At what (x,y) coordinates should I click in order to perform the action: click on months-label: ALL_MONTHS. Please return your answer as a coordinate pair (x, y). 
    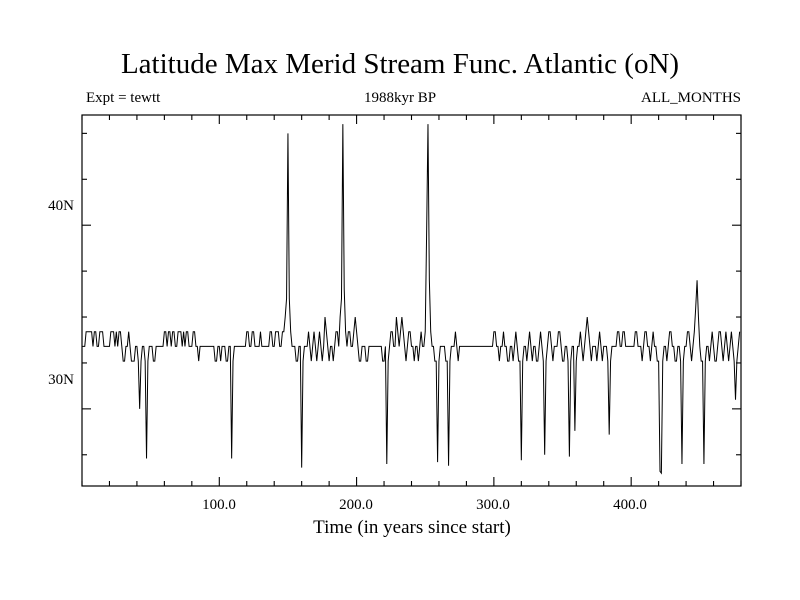
    Looking at the image, I should click on (691, 98).